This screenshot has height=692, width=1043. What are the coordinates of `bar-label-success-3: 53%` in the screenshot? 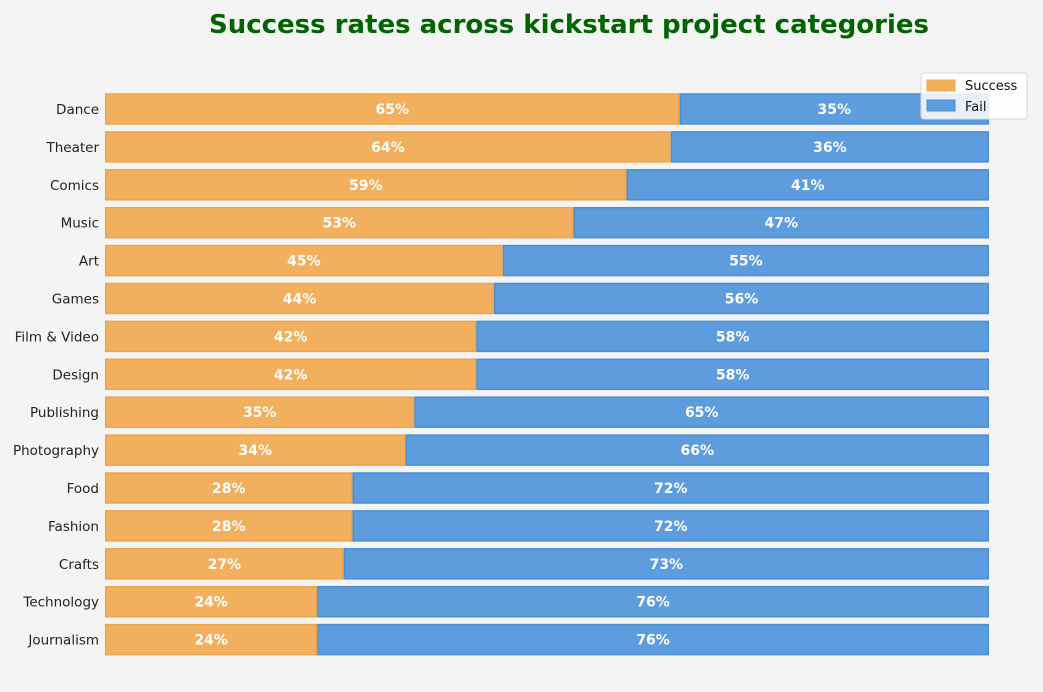 It's located at (340, 224).